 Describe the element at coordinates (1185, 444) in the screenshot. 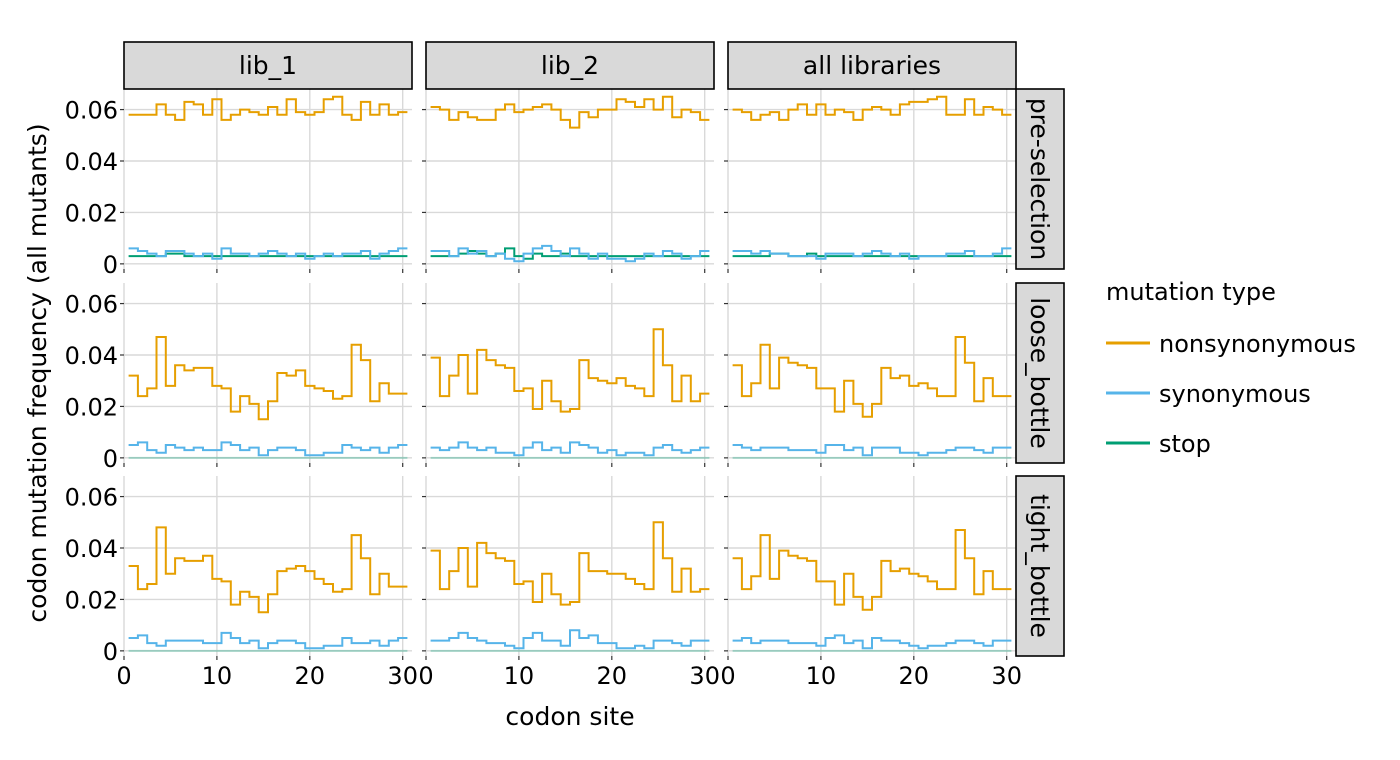

I see `legend-label-stop: stop` at that location.